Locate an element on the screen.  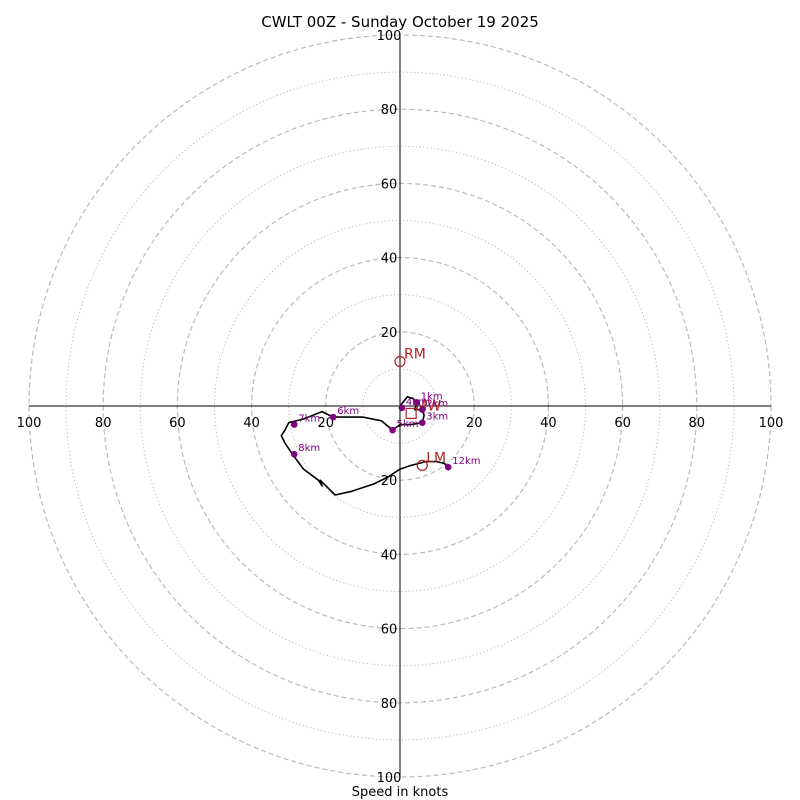
height-marker-4km is located at coordinates (402, 408).